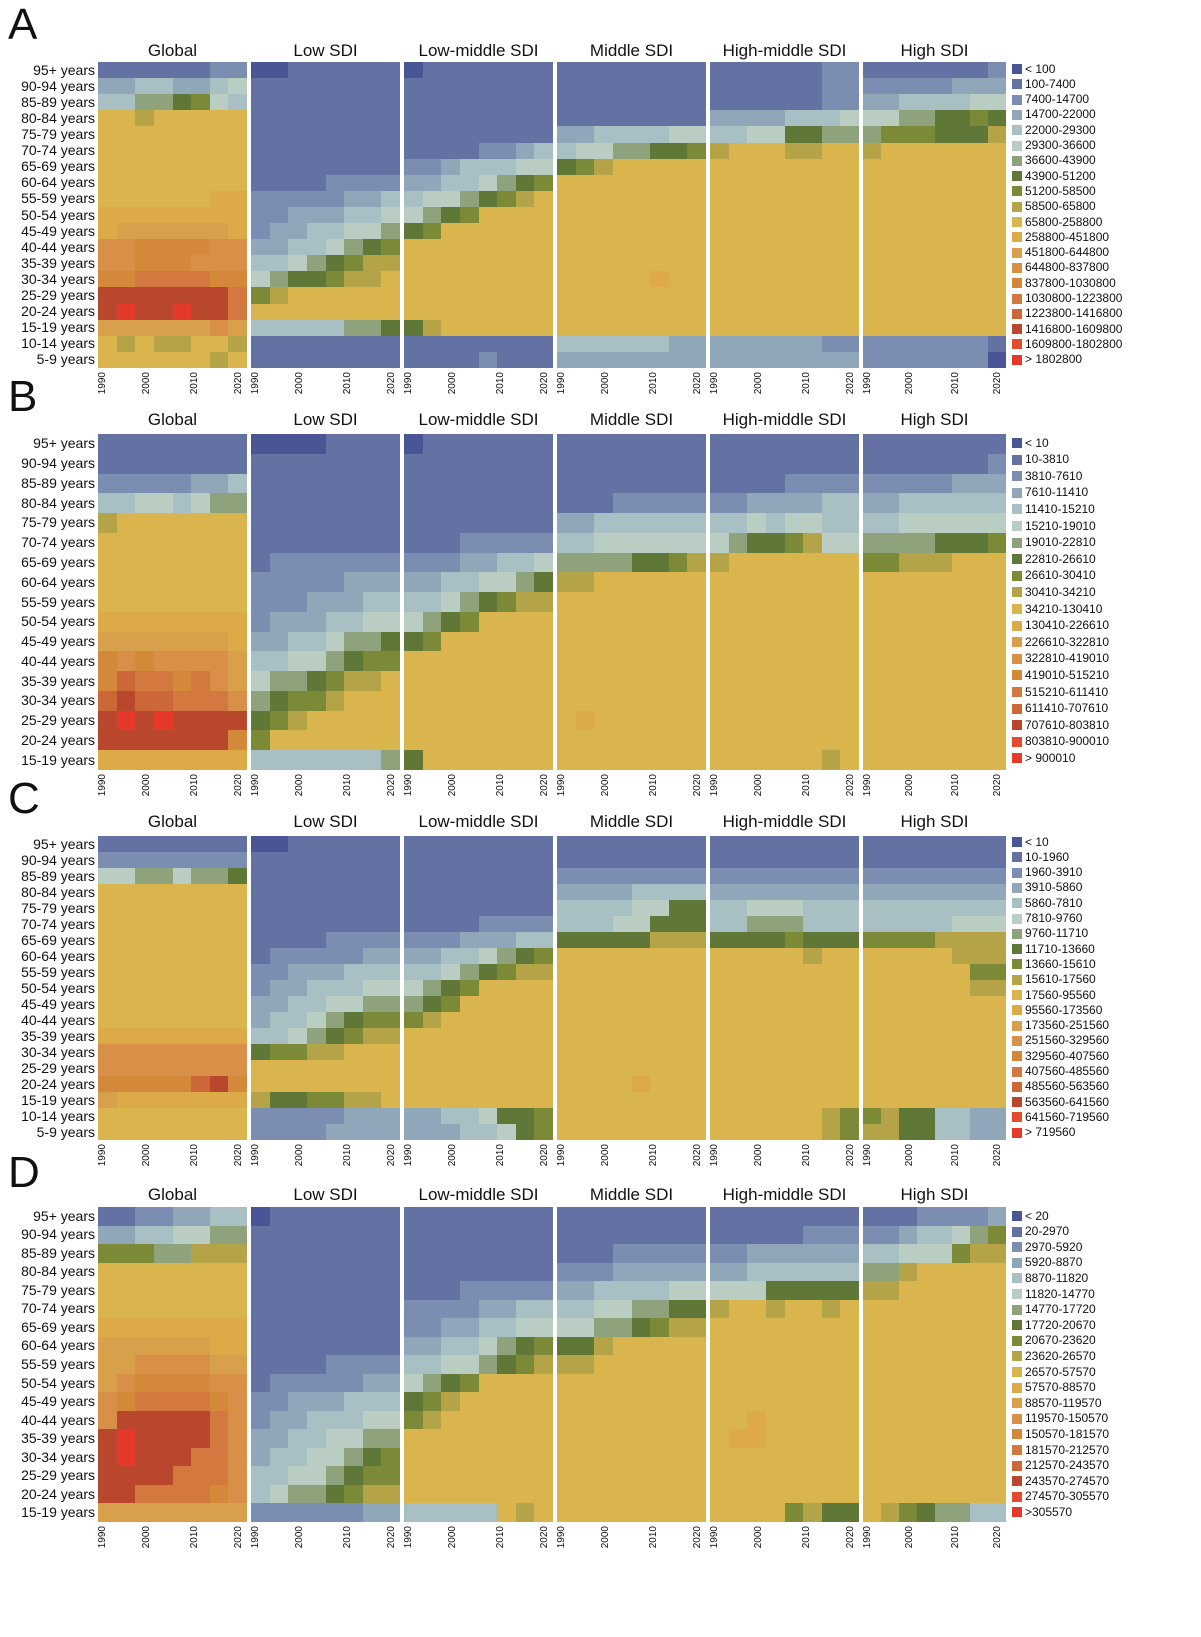 This screenshot has width=1201, height=1637. I want to click on x-tick-label: 2000, so click(299, 1537).